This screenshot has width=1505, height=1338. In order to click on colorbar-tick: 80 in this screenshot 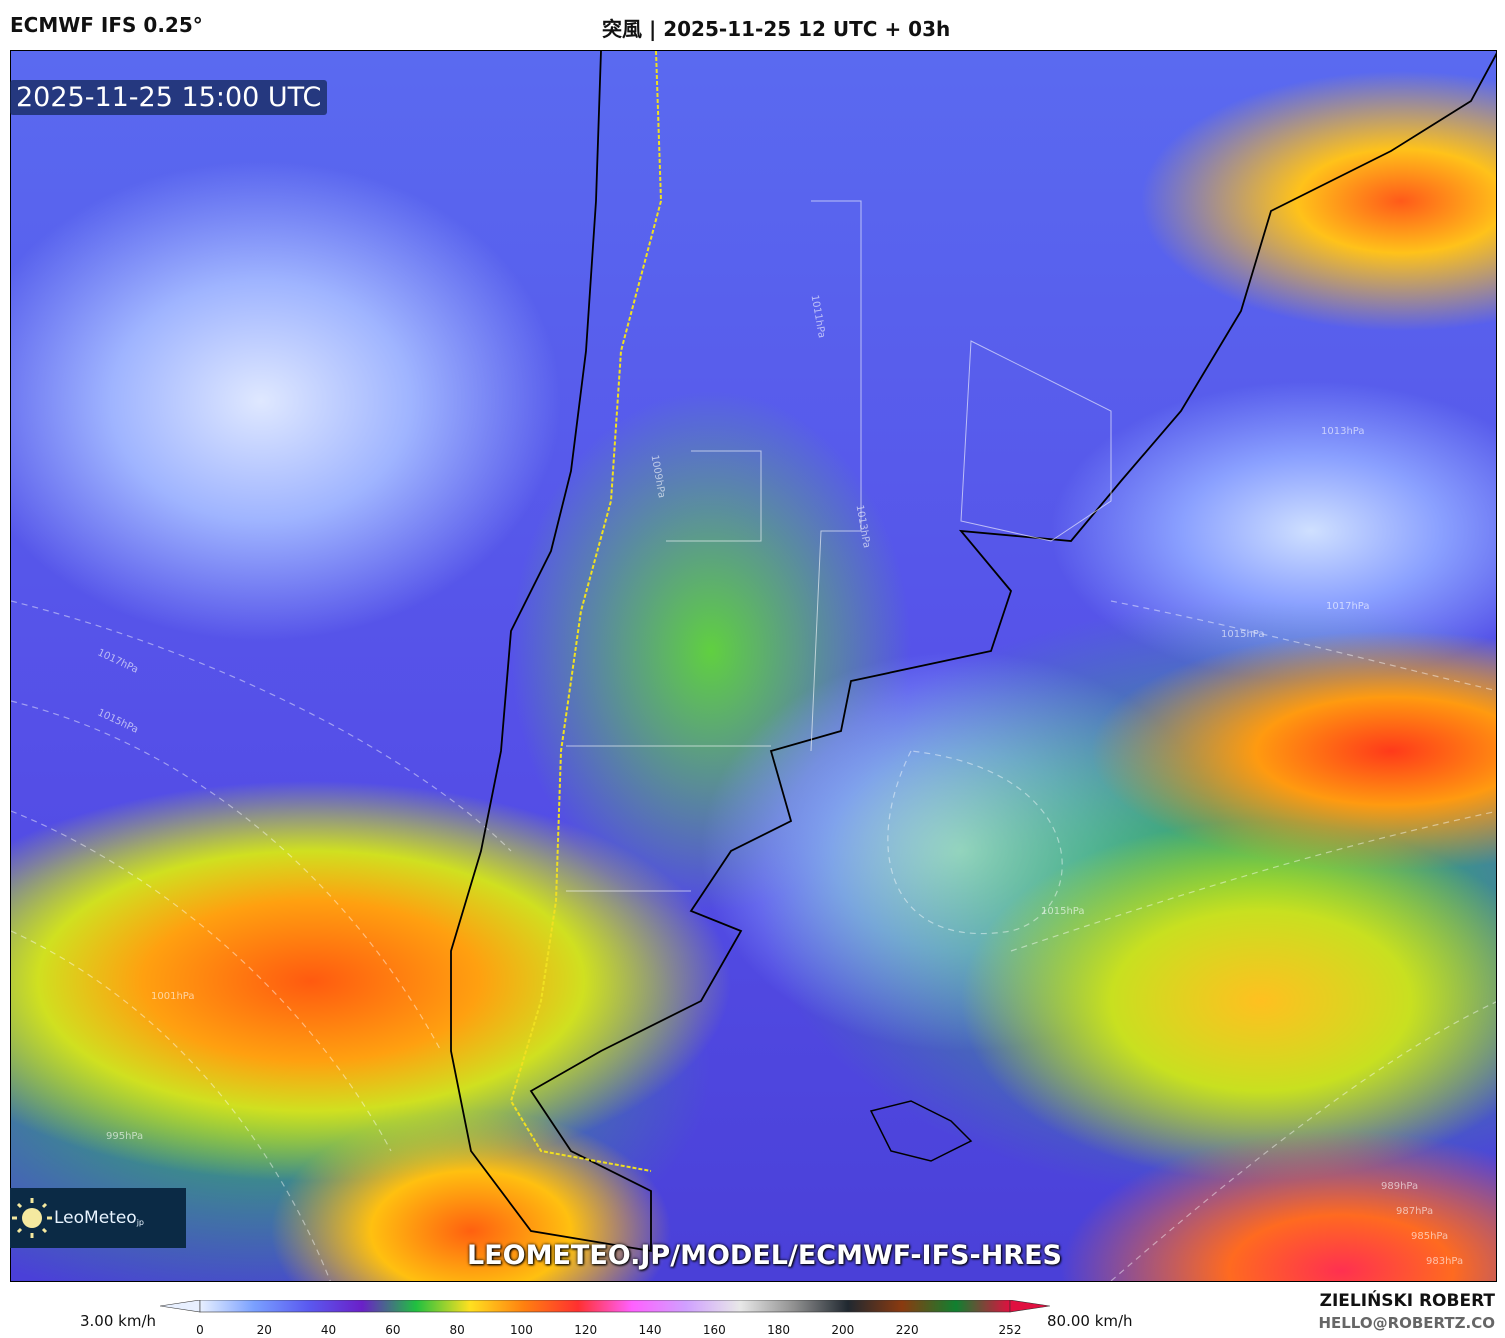, I will do `click(457, 1330)`.